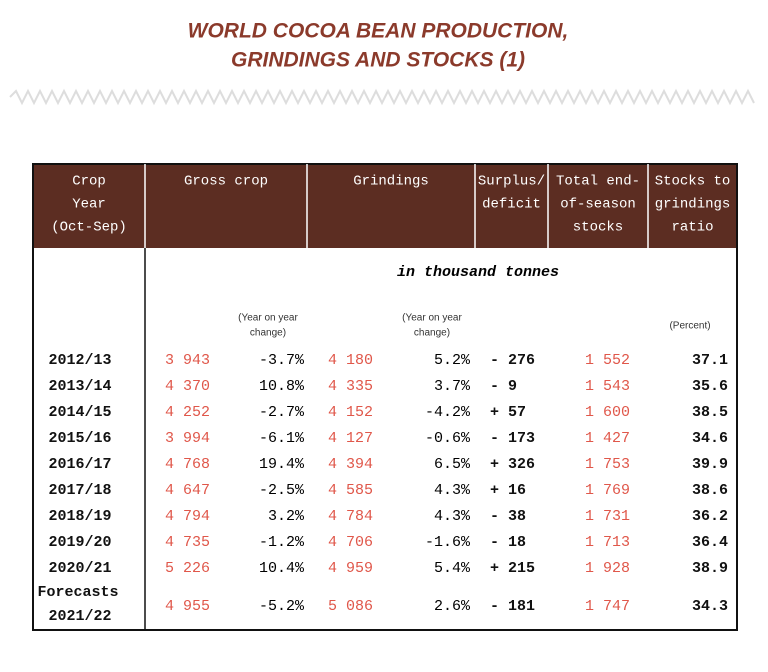 Image resolution: width=768 pixels, height=672 pixels. What do you see at coordinates (503, 386) in the screenshot?
I see `cell: - 9` at bounding box center [503, 386].